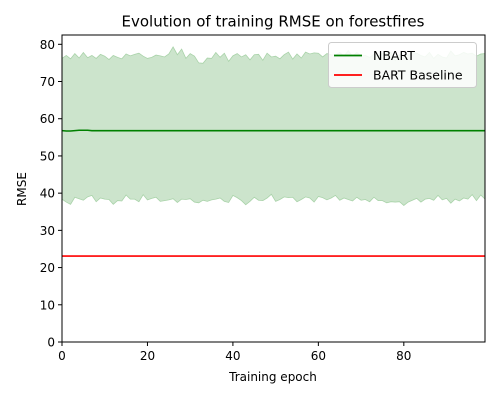 Image resolution: width=500 pixels, height=400 pixels. I want to click on y-tick-label: 50, so click(47, 156).